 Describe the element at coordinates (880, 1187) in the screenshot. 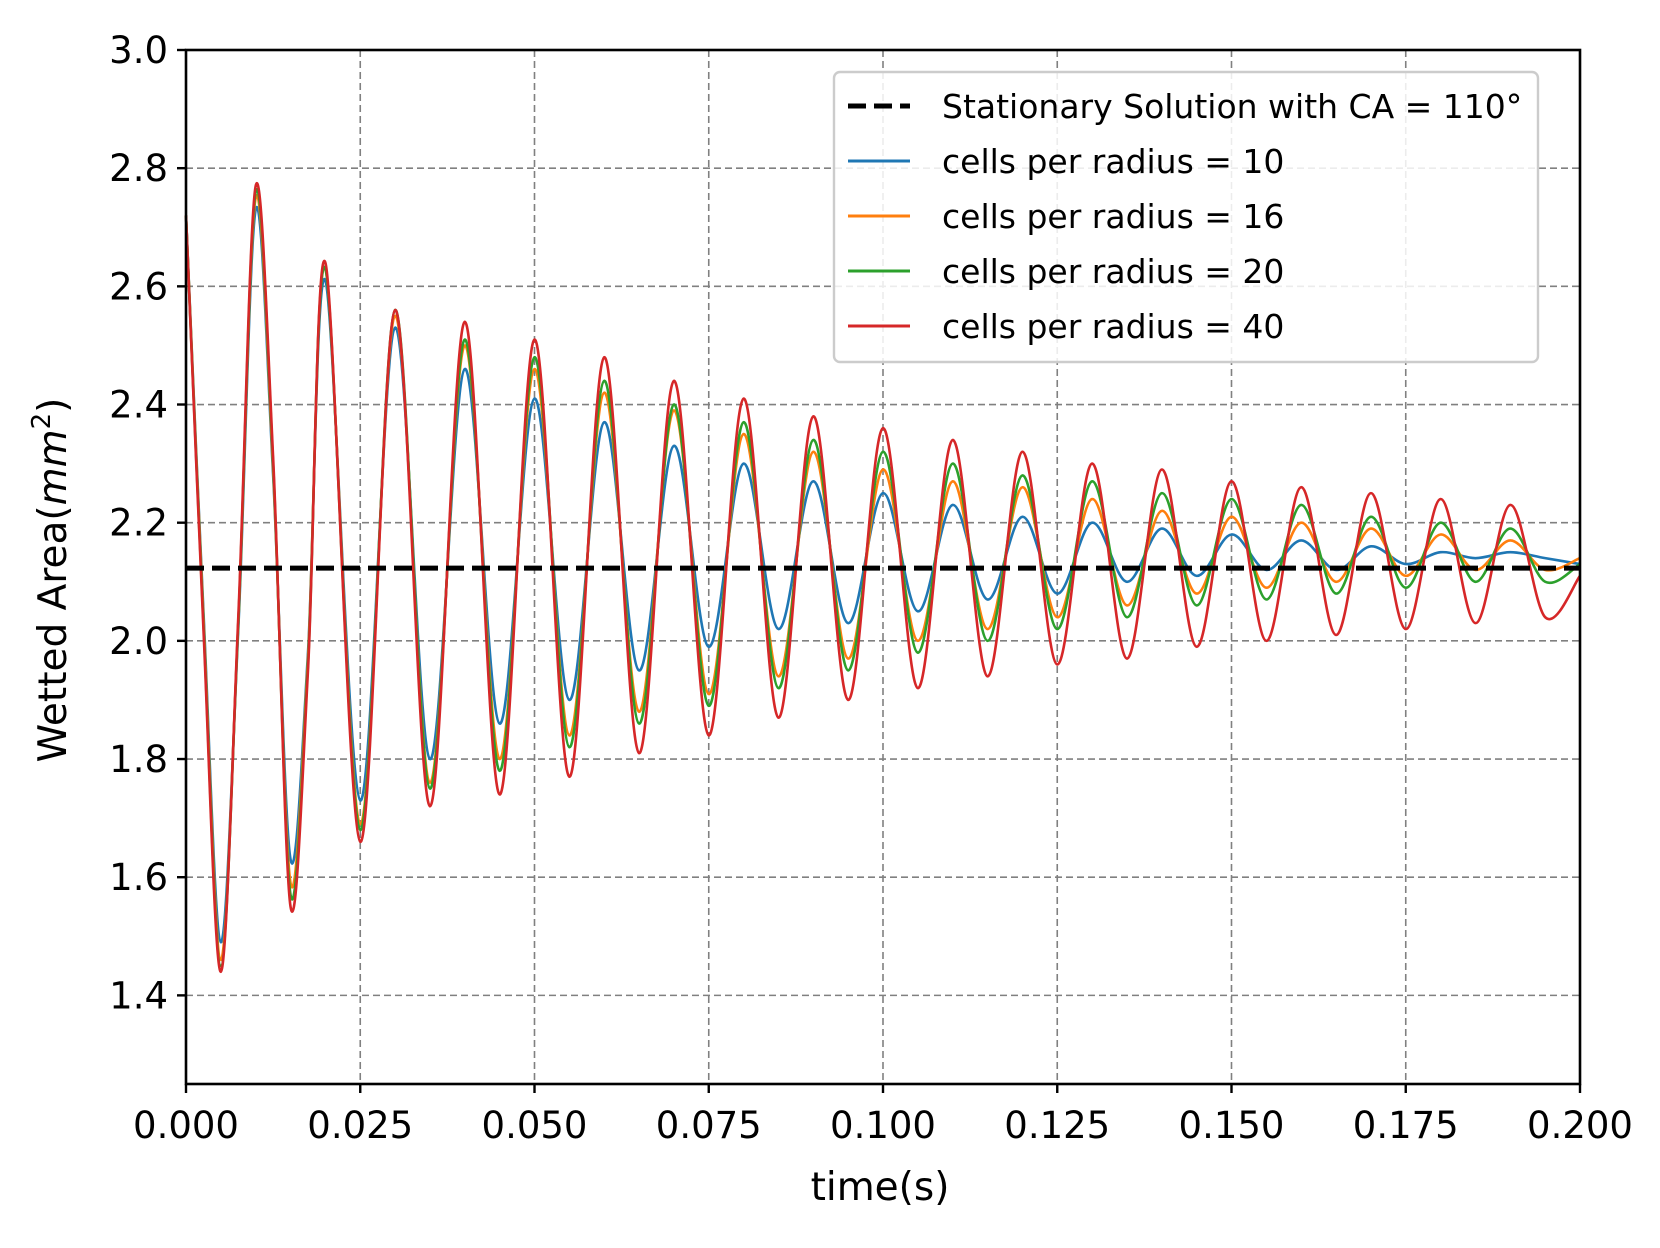

I see `x-axis-label: time(s)` at that location.